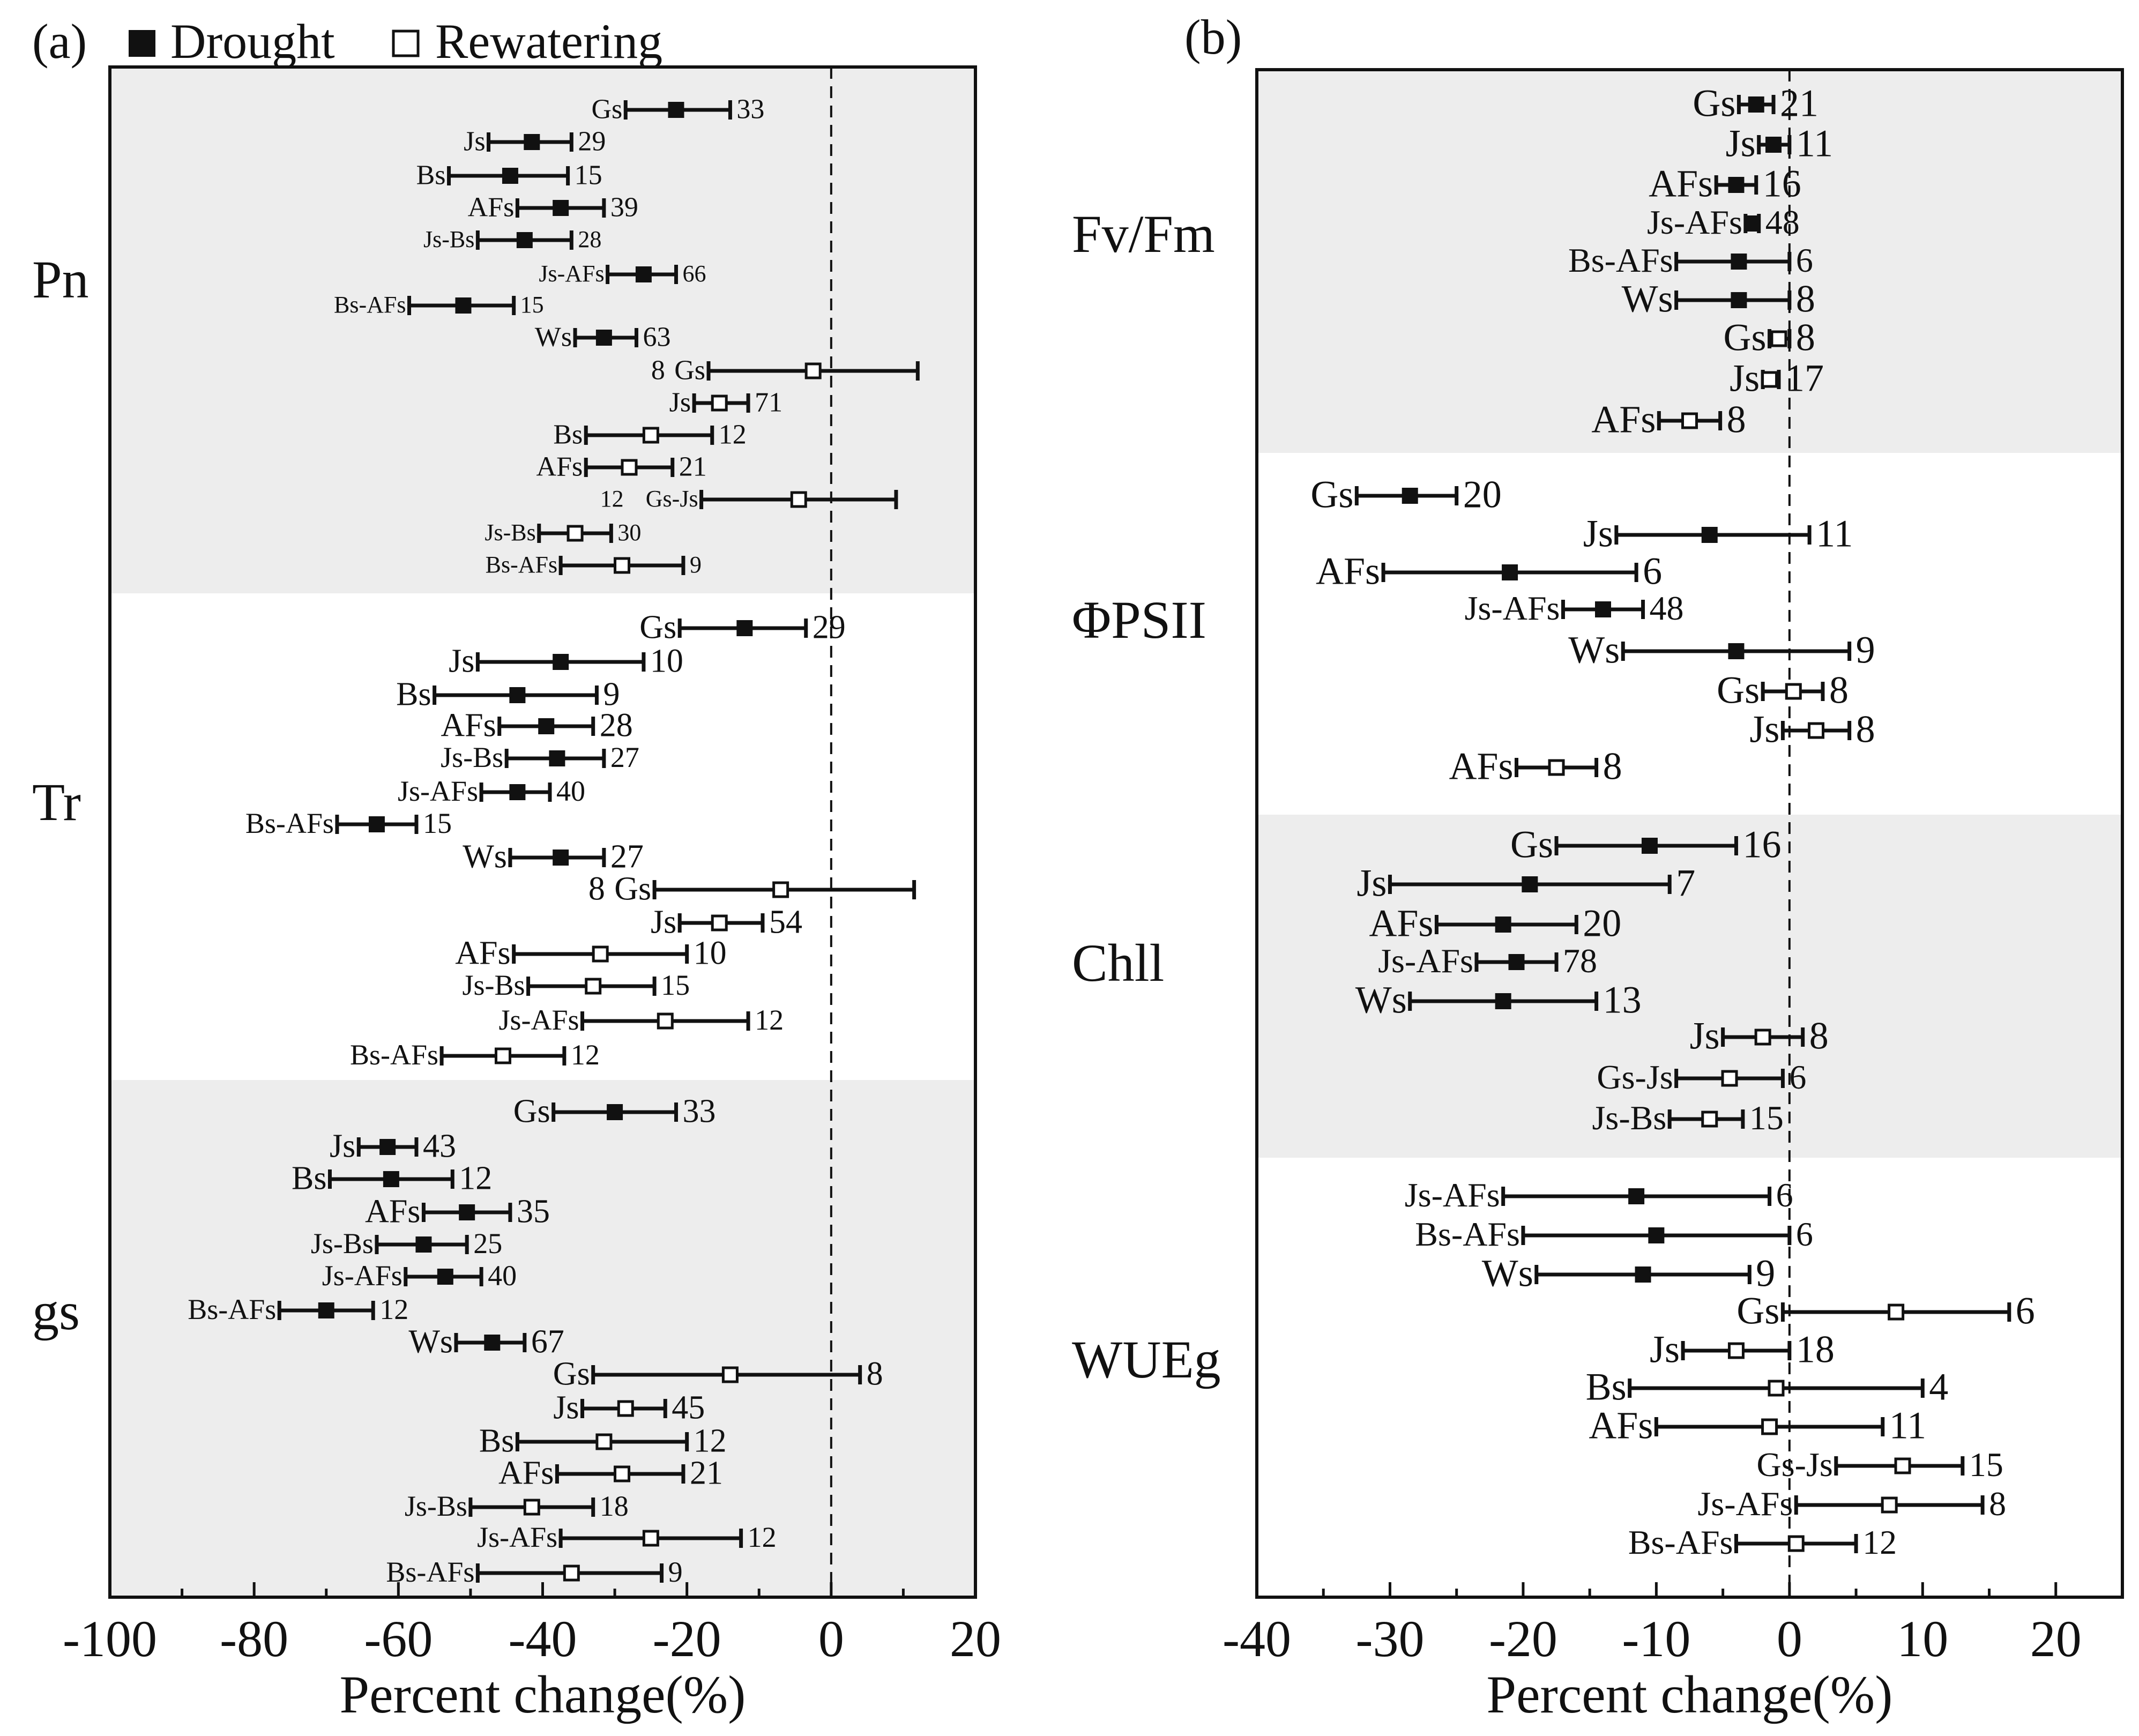 The height and width of the screenshot is (1736, 2139). What do you see at coordinates (526, 1473) in the screenshot?
I see `panel-a-gs-afs-rewatering-label: AFs` at bounding box center [526, 1473].